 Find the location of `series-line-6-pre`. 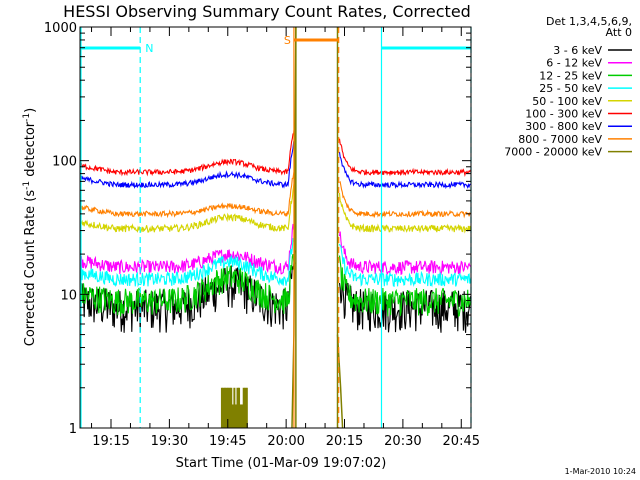

series-line-6-pre is located at coordinates (187, 162).